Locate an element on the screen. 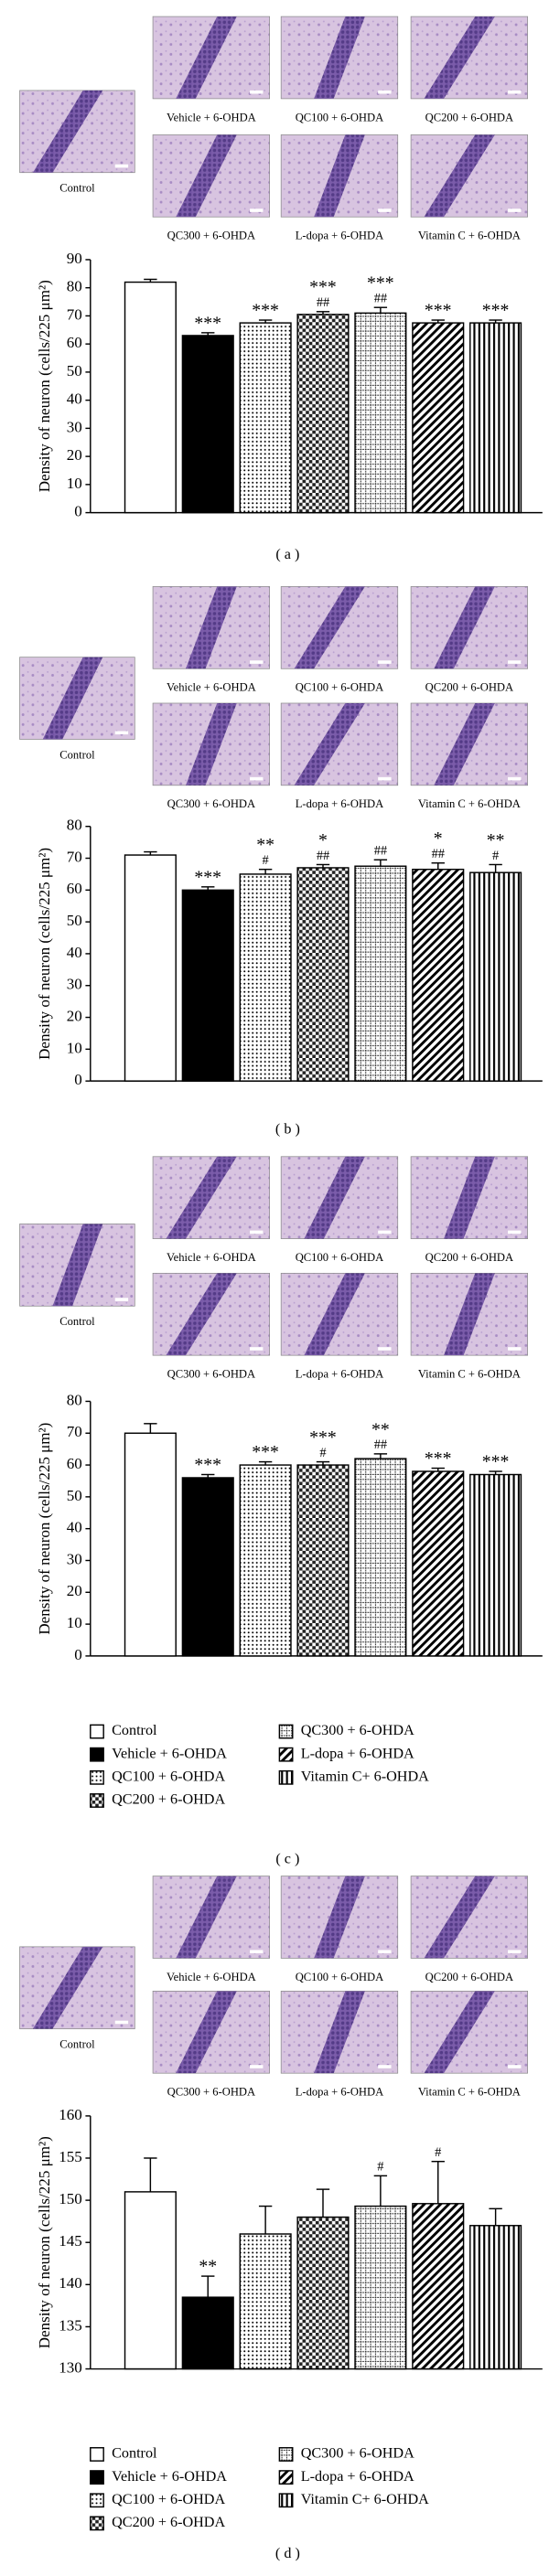 This screenshot has width=549, height=2576. image-label: QC300 + 6-OHDA is located at coordinates (211, 803).